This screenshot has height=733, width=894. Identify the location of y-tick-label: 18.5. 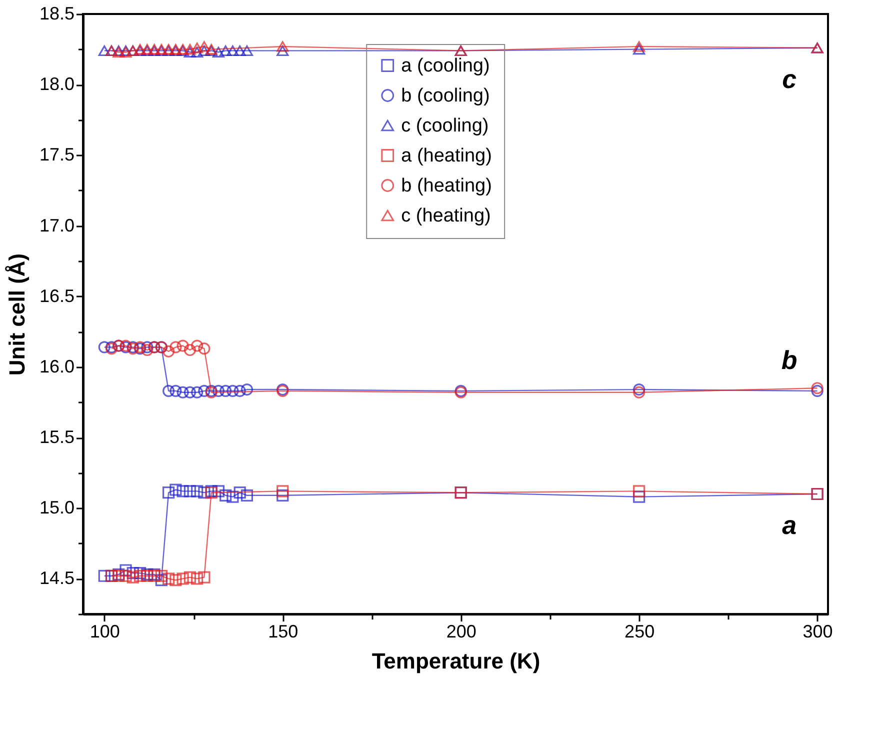
(56, 14).